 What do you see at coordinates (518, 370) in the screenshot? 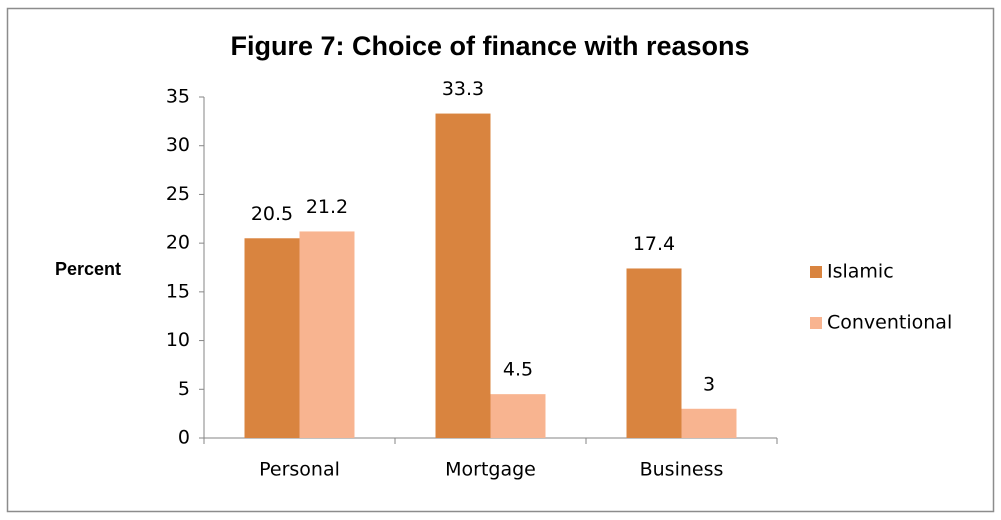
I see `data-label: 4.5` at bounding box center [518, 370].